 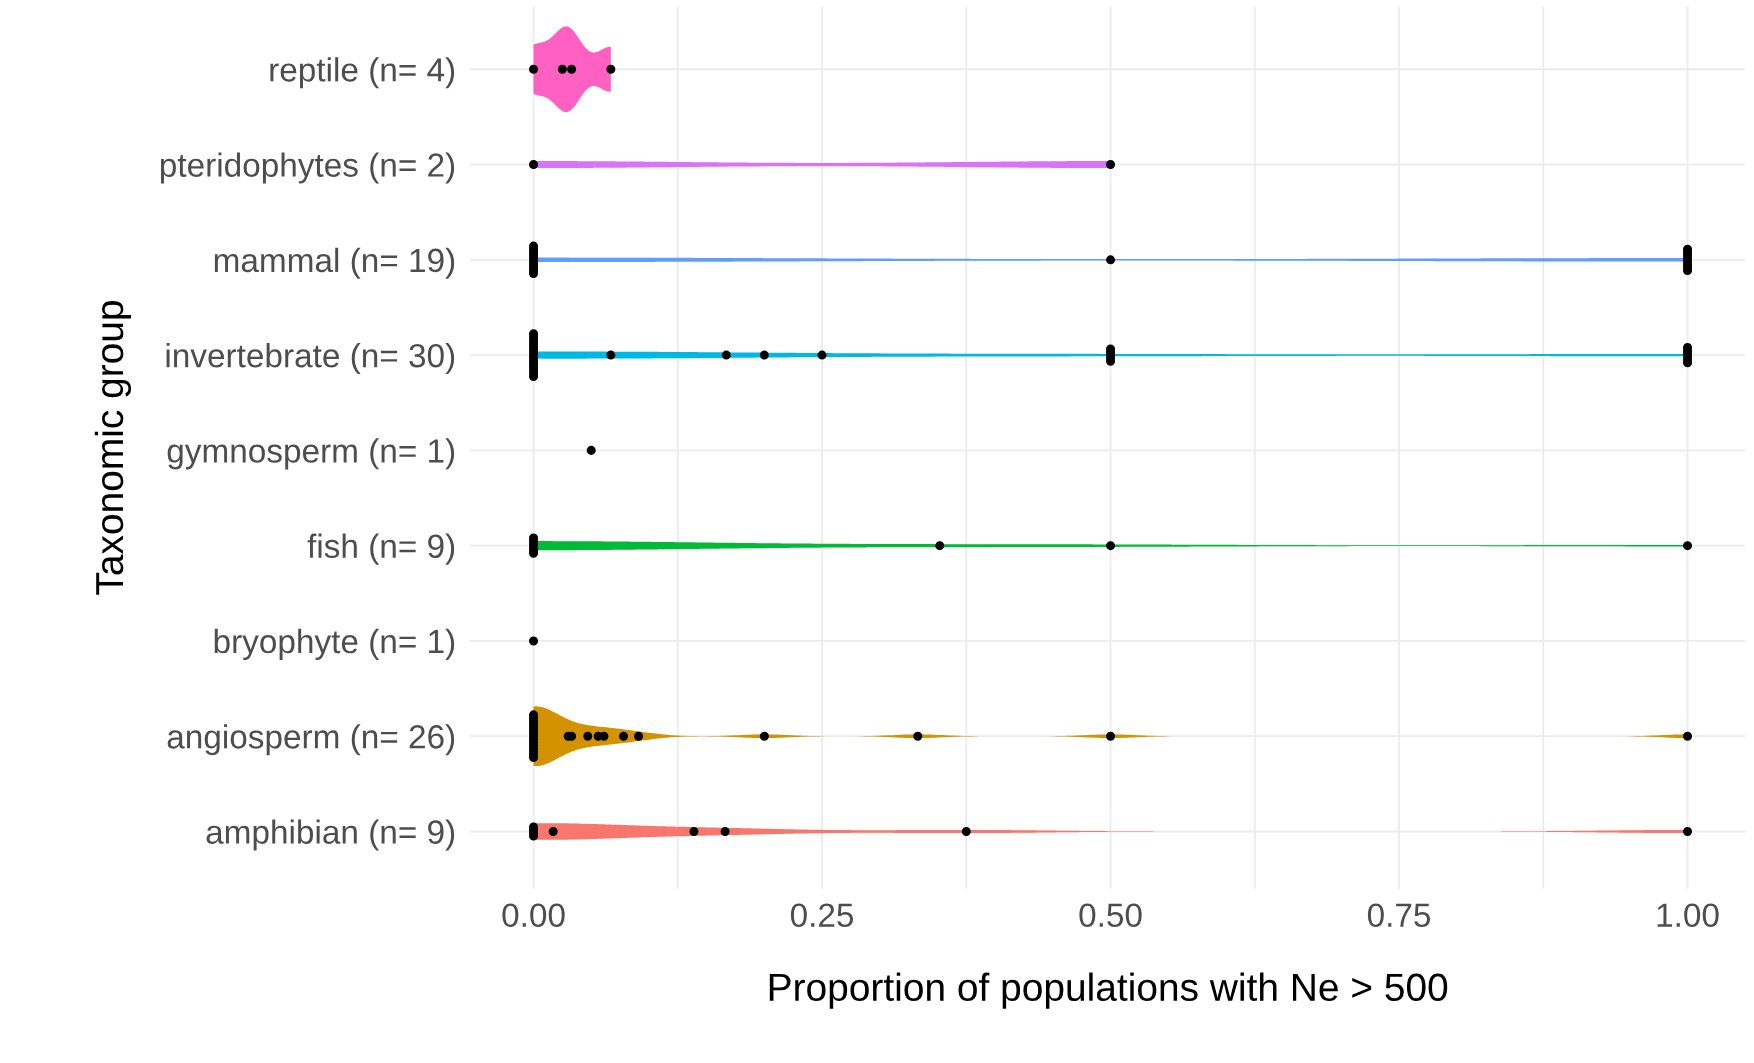 I want to click on y-tick-label: gymnosperm (n= 1), so click(x=311, y=454).